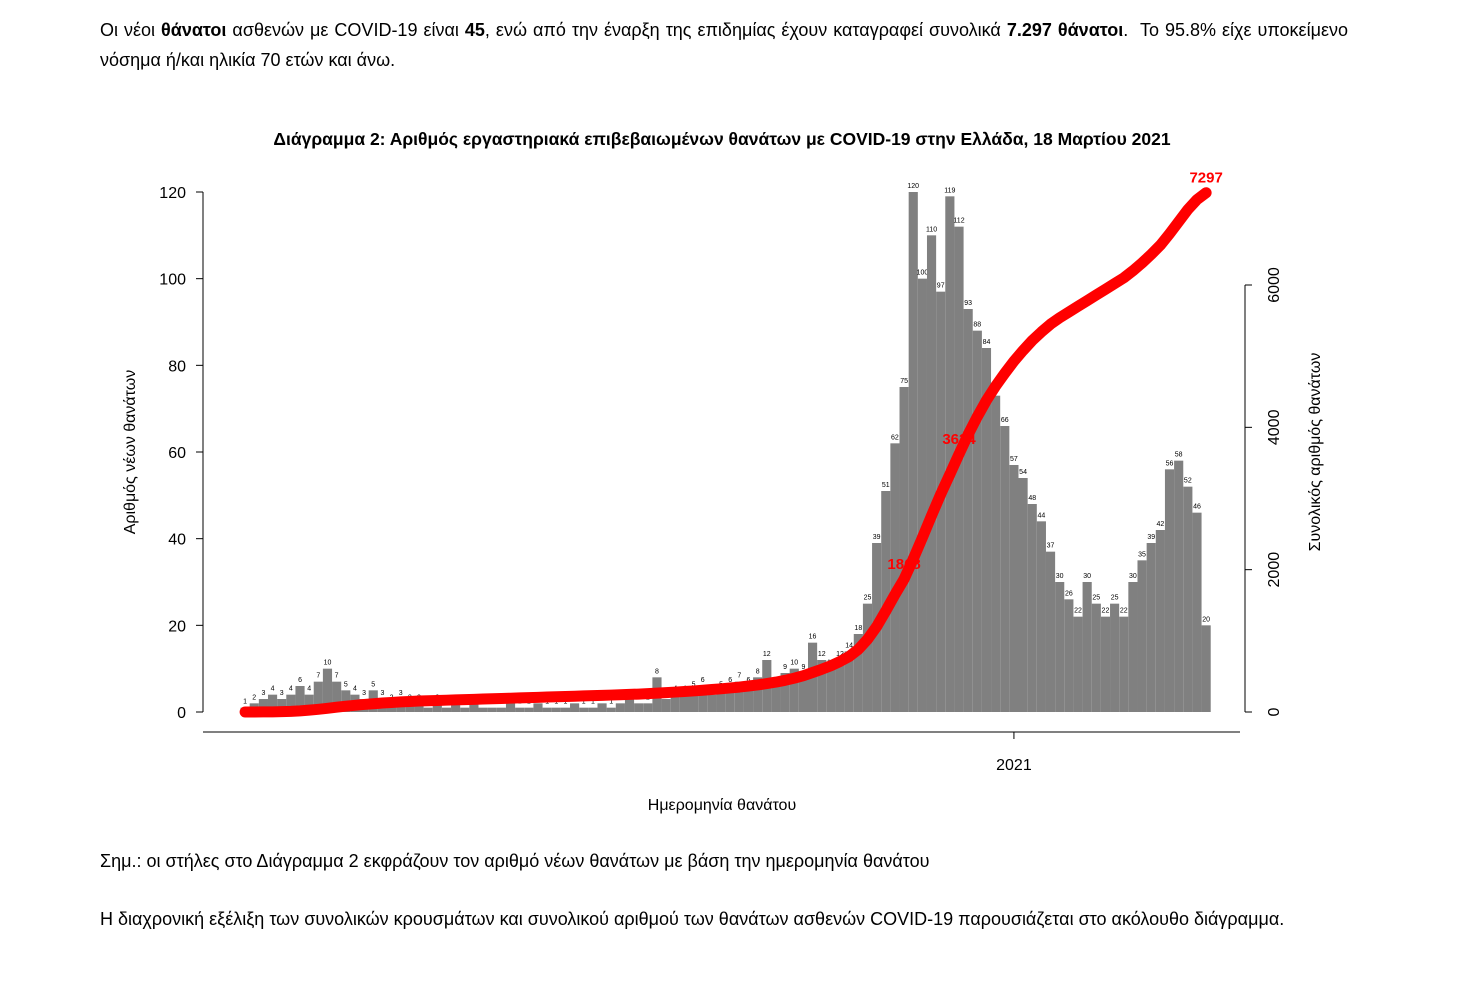 This screenshot has width=1482, height=986. What do you see at coordinates (895, 437) in the screenshot?
I see `bar-label: 62` at bounding box center [895, 437].